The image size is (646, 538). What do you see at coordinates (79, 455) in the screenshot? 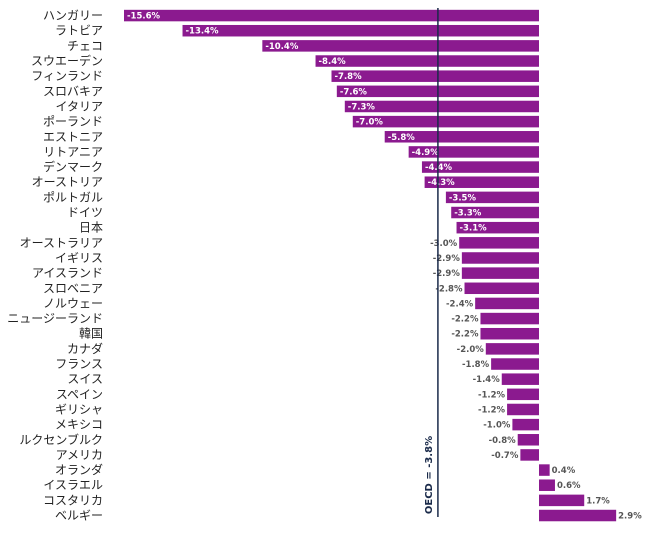
I see `category-label: アメリカ` at bounding box center [79, 455].